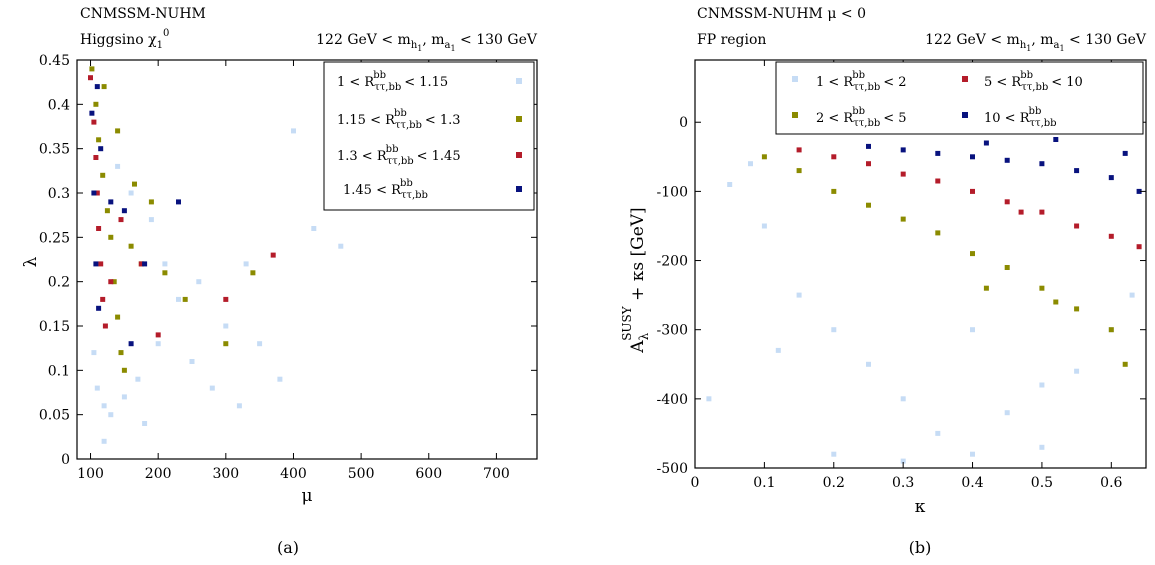  What do you see at coordinates (59, 283) in the screenshot?
I see `ytick-label-a-5: 0.2` at bounding box center [59, 283].